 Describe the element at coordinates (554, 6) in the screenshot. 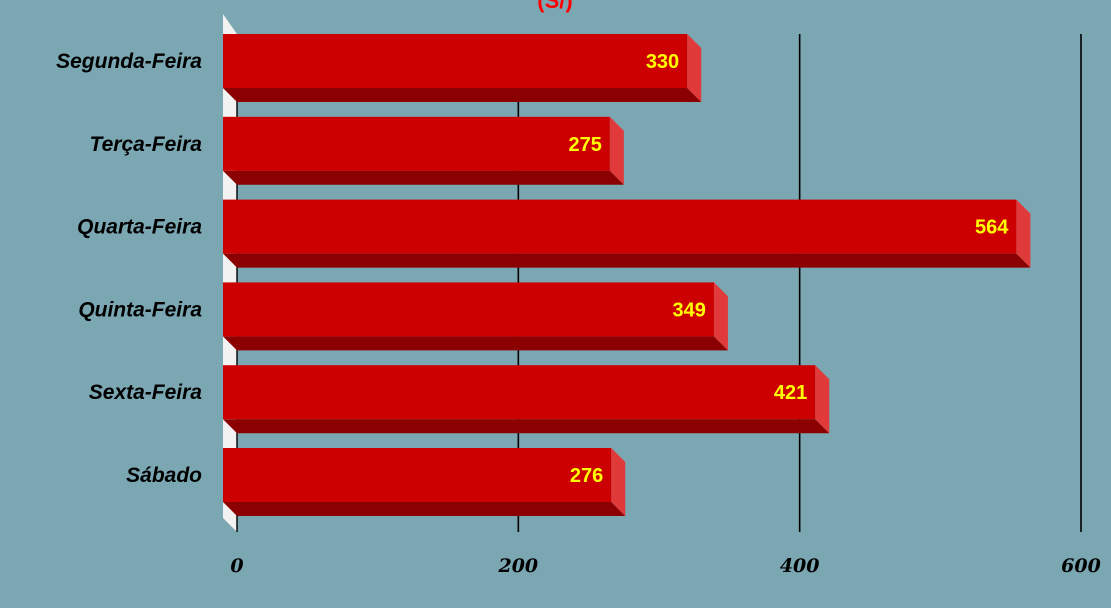

I see `chart-title: (S/)` at that location.